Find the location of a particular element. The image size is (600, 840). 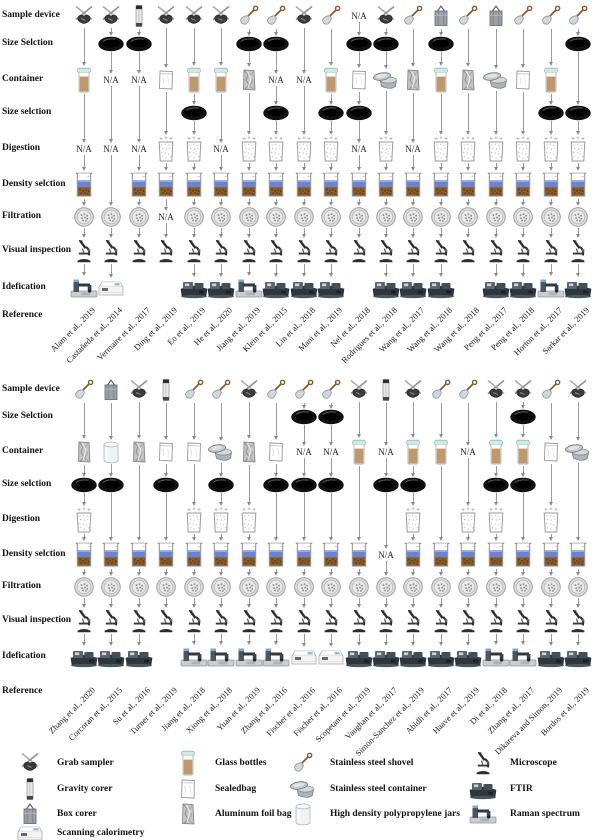

stainless-steel-container-icon is located at coordinates (221, 452).